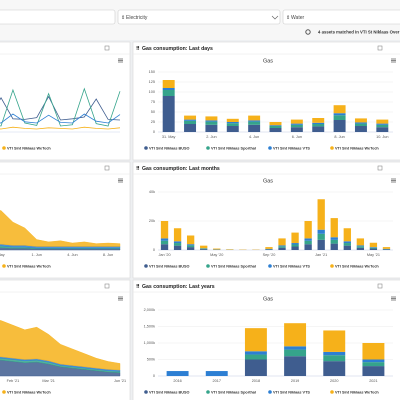  Describe the element at coordinates (177, 49) in the screenshot. I see `panel-title: Gas consumption: Last days` at that location.